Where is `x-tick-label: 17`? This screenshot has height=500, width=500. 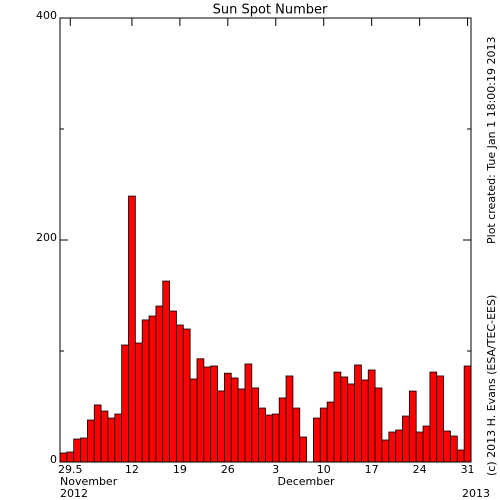
x-tick-label: 17 is located at coordinates (372, 469).